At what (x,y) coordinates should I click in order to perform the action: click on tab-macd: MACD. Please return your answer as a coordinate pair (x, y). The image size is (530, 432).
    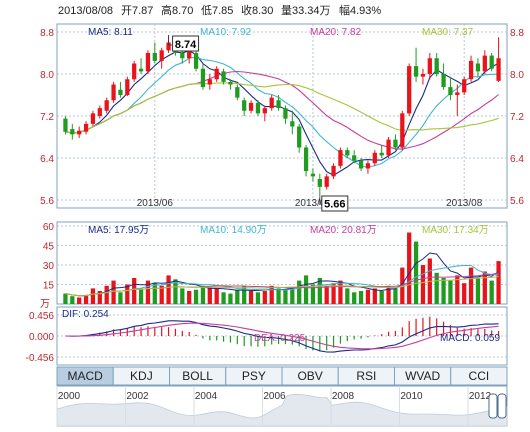
    Looking at the image, I should click on (85, 376).